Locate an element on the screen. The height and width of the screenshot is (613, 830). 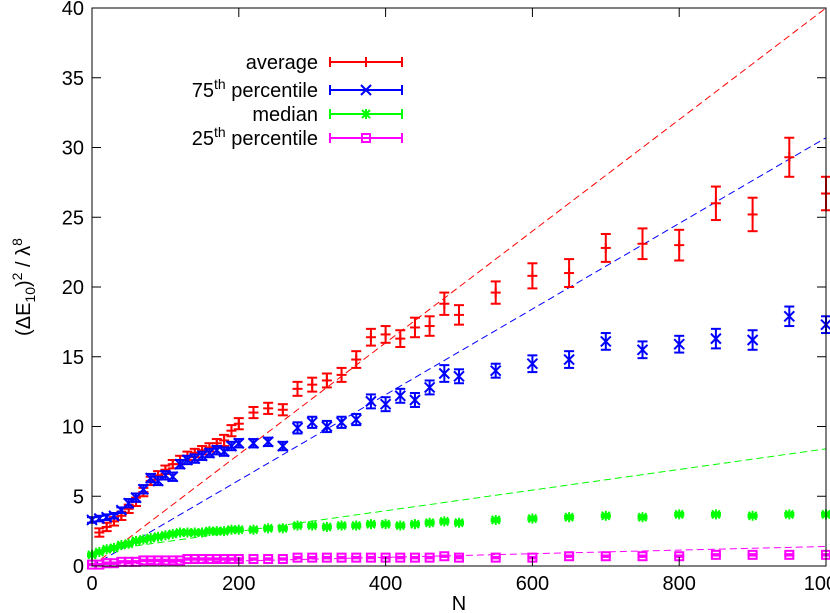
legend-label-text: percentile is located at coordinates (272, 91).